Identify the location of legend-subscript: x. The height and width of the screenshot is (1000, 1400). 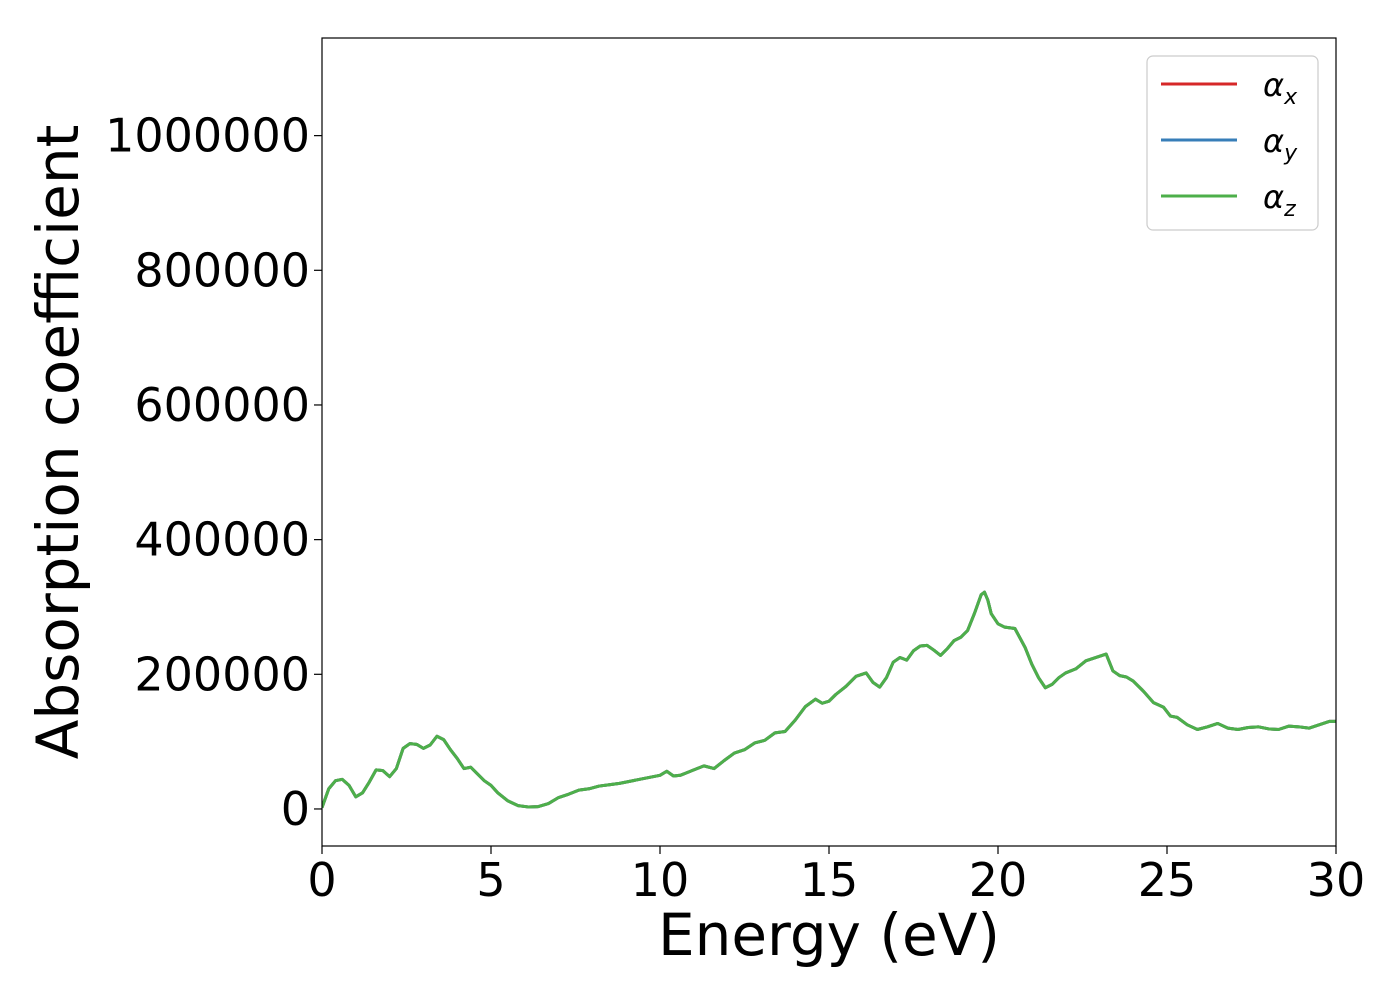
(1290, 97).